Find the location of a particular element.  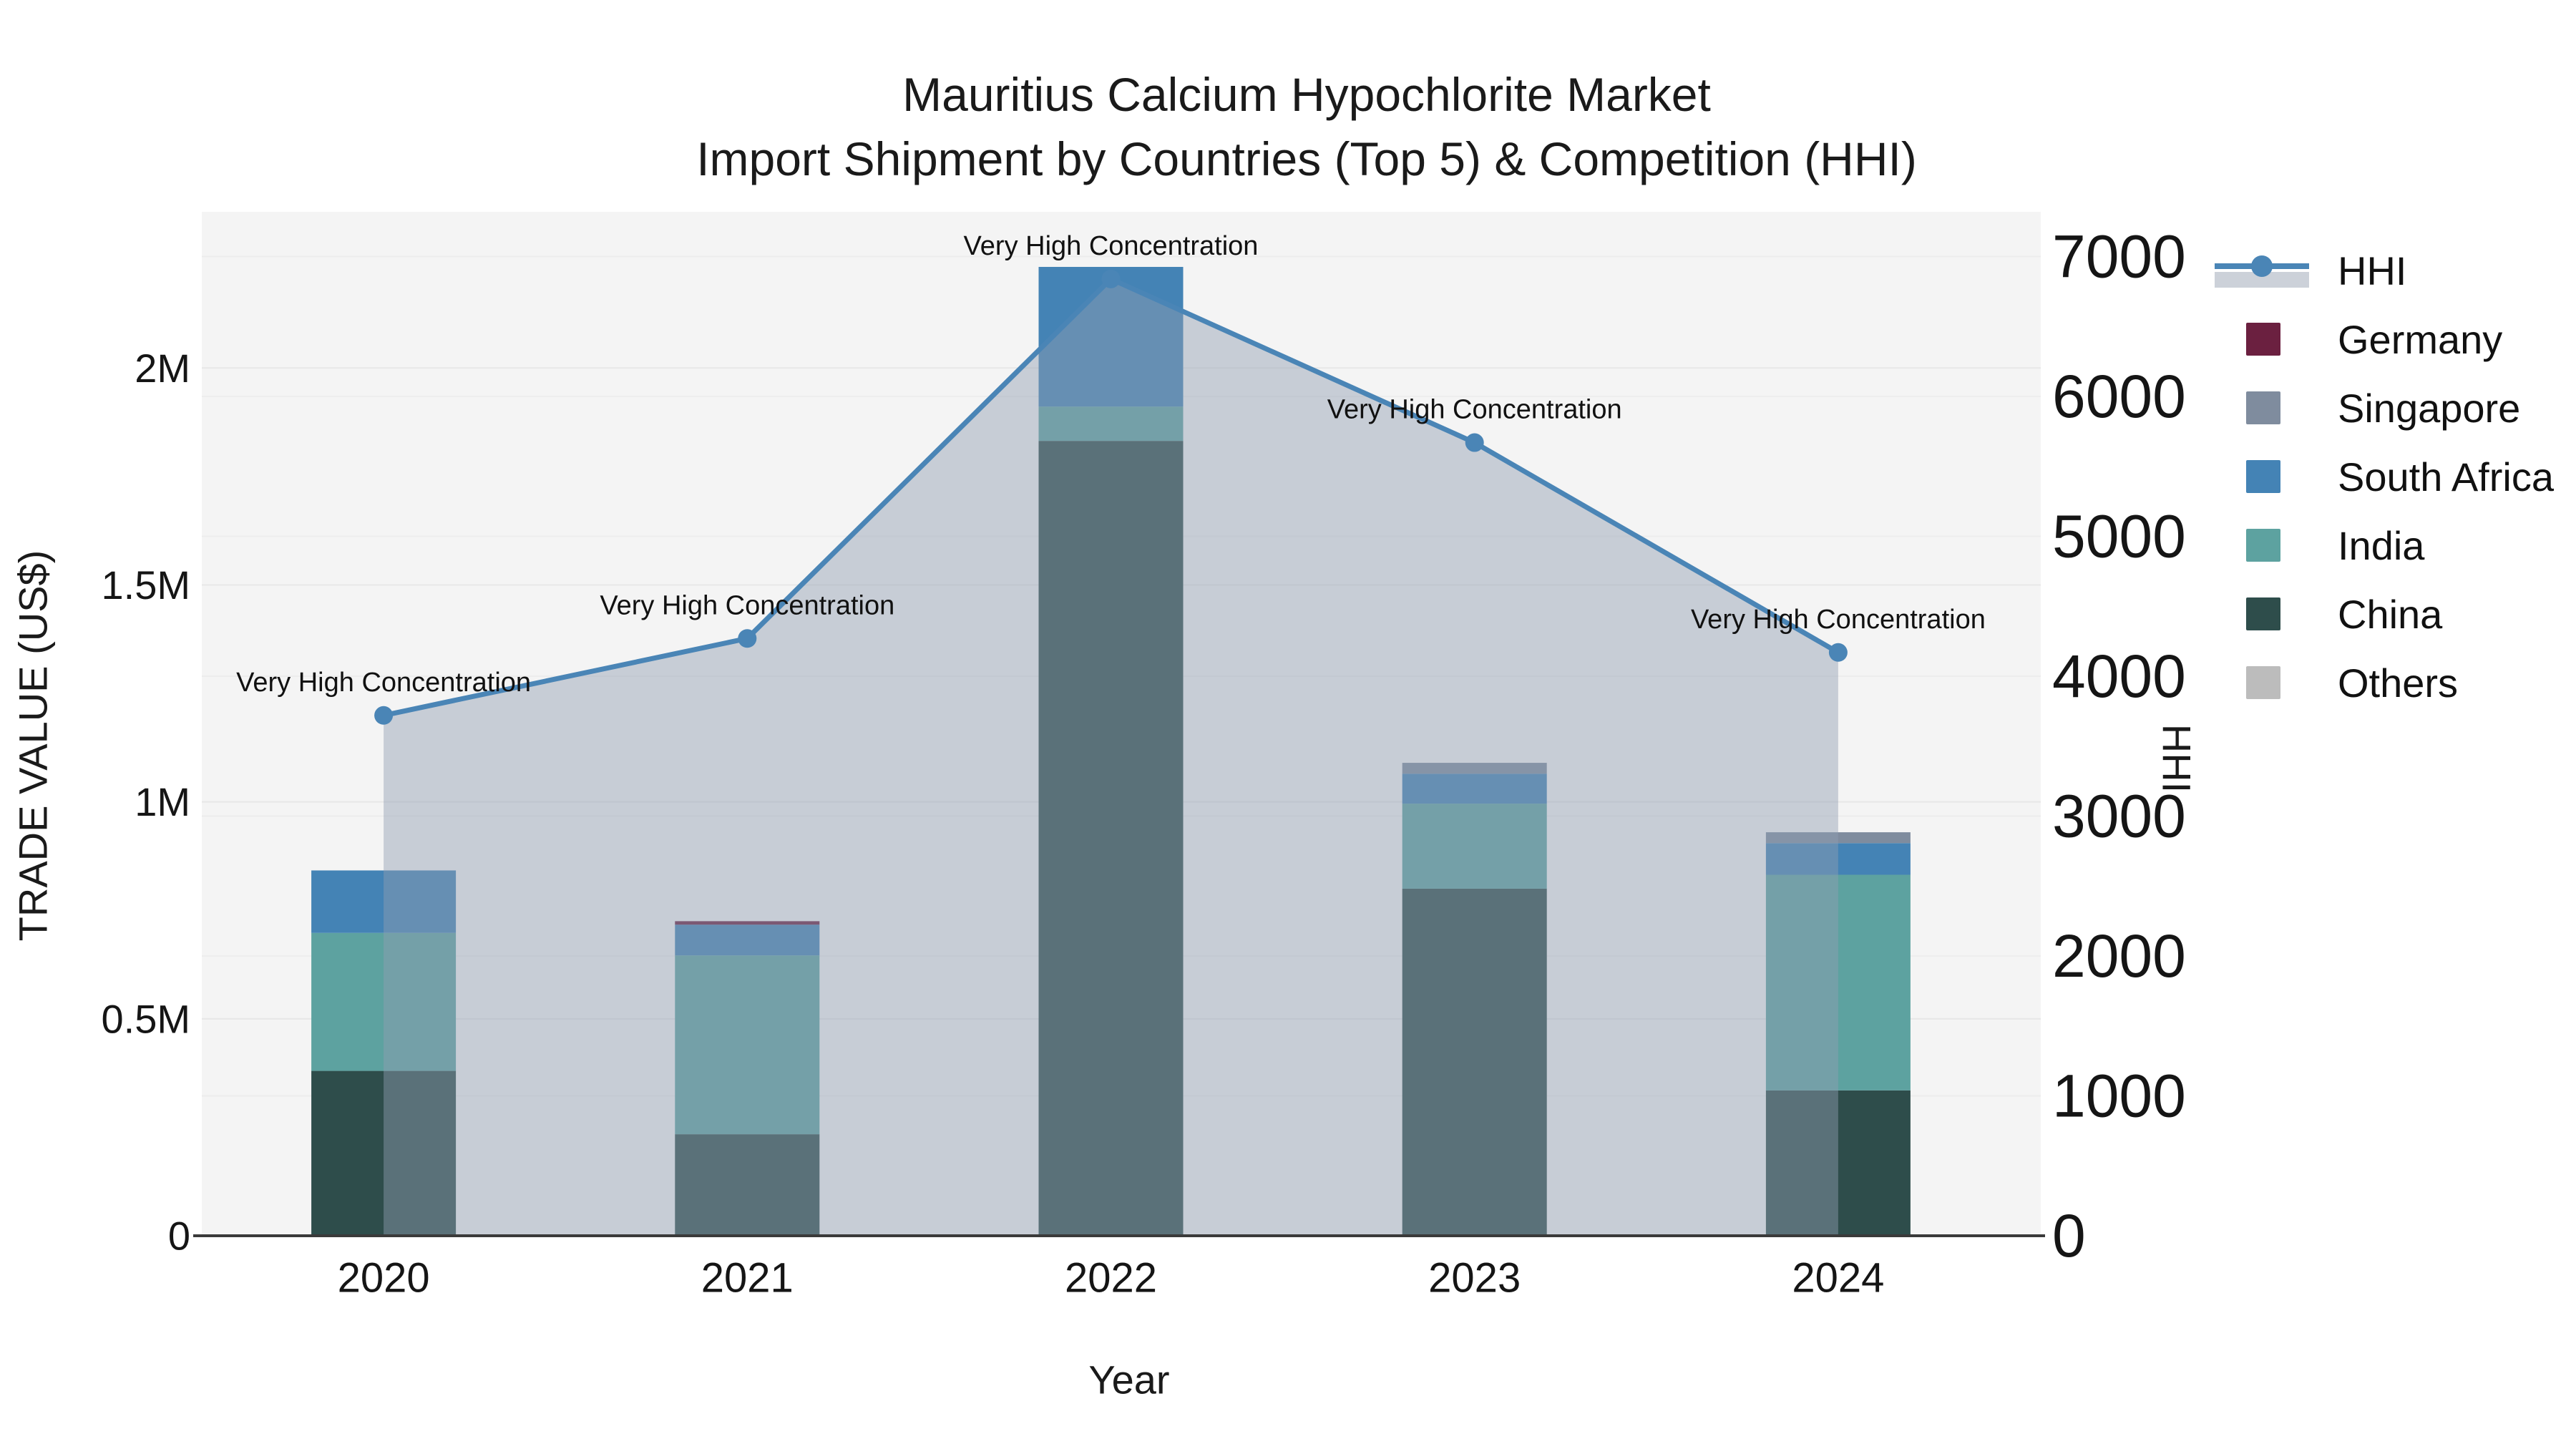

bar-segment-south-africa-2022 is located at coordinates (1111, 337).